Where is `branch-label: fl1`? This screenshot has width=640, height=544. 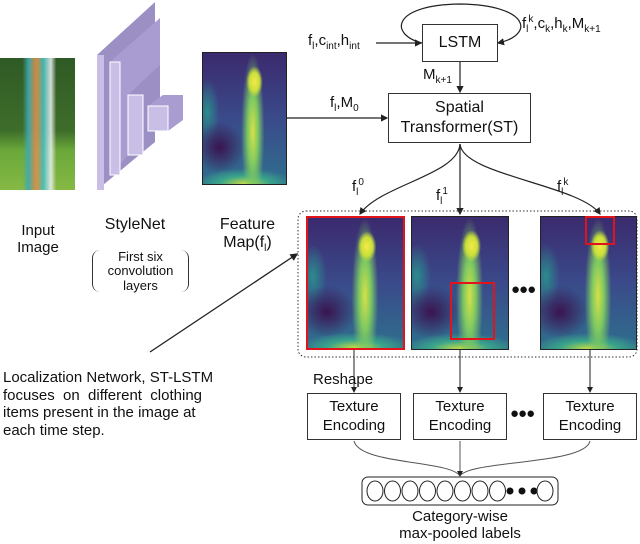
branch-label: fl1 is located at coordinates (442, 196).